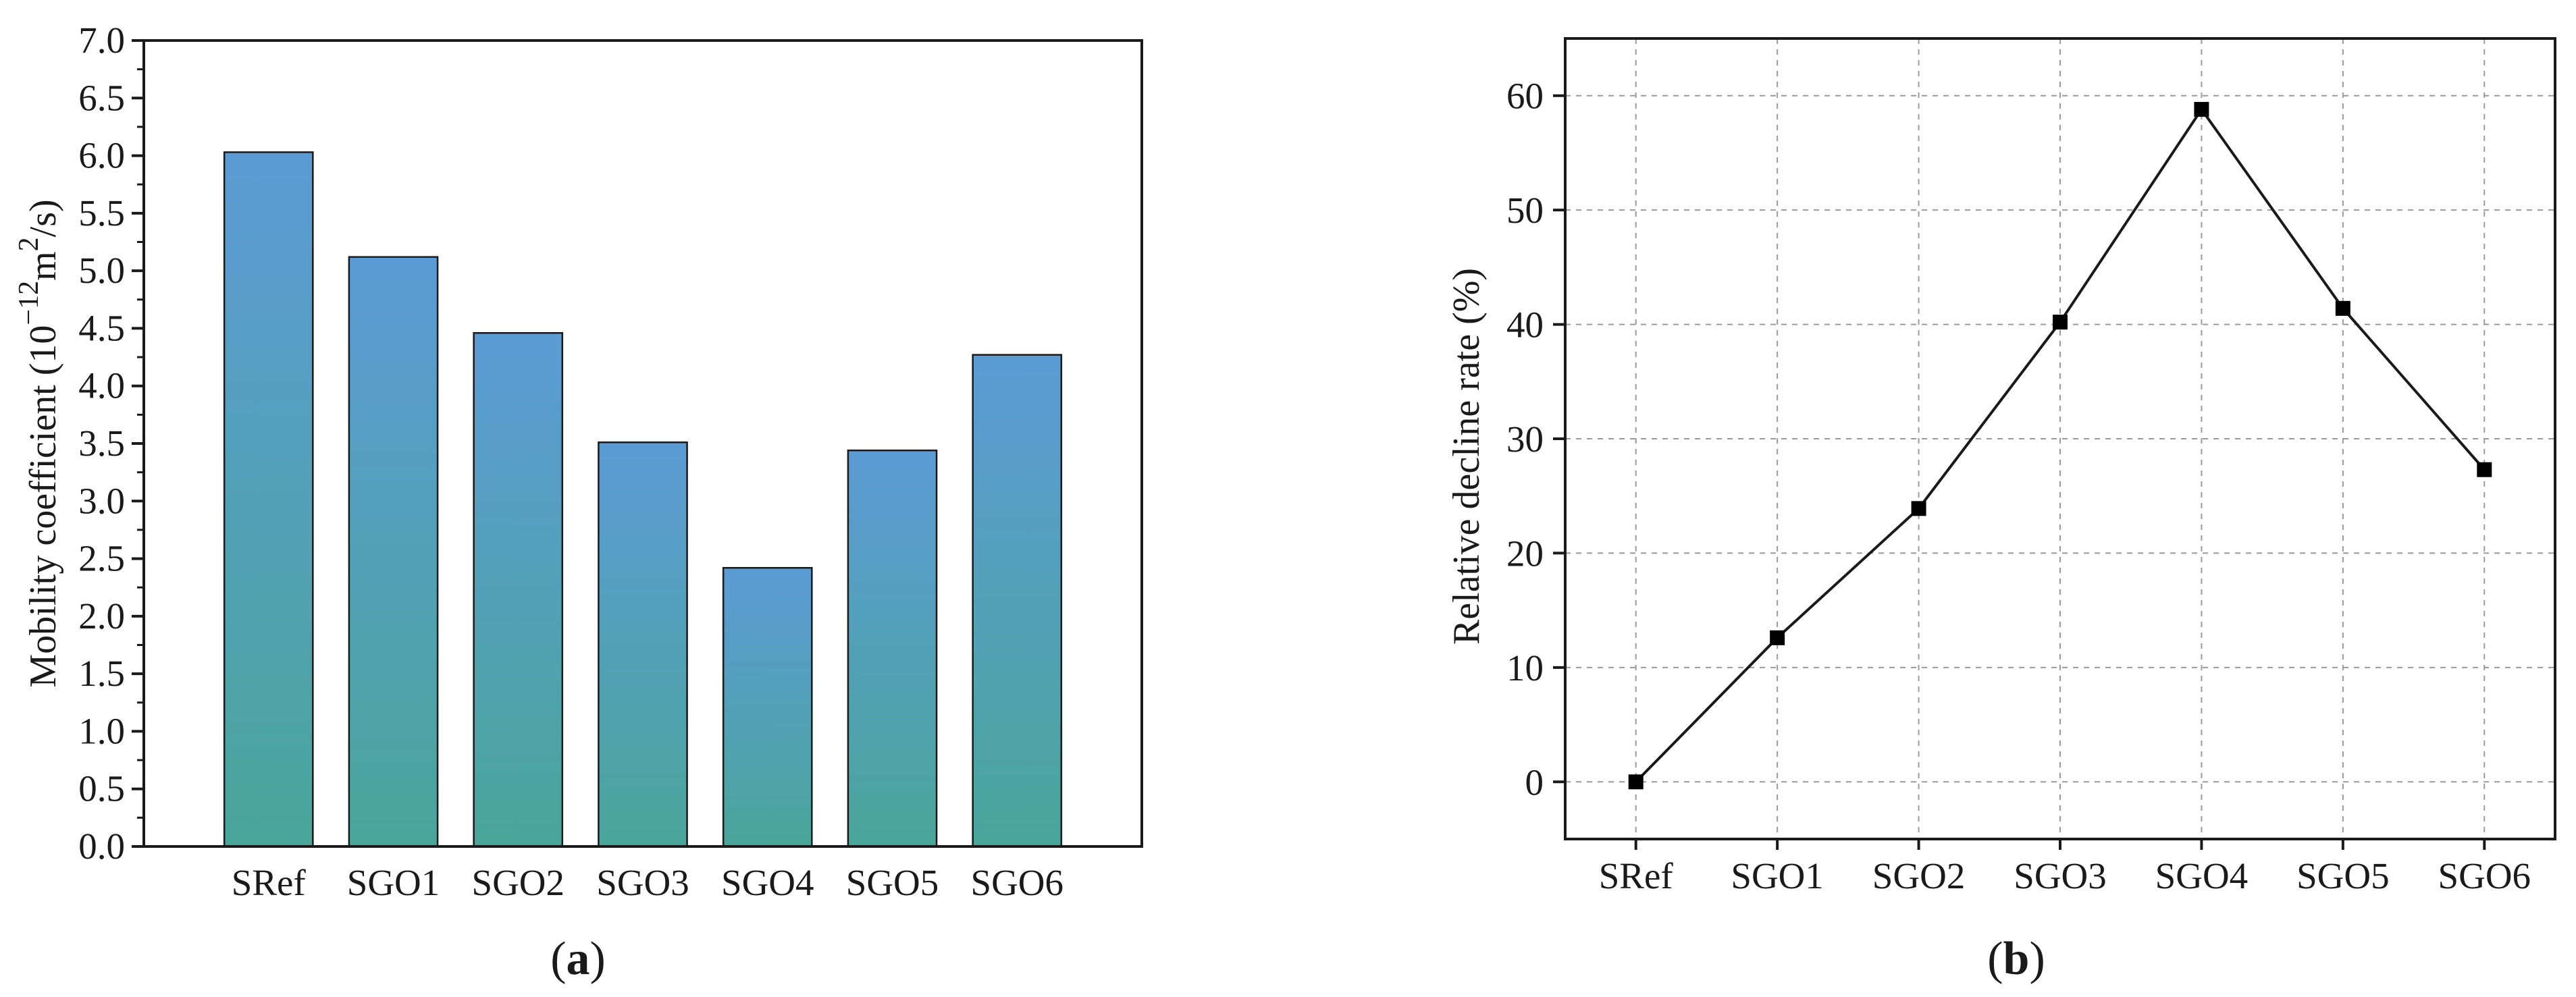  I want to click on y-axis-label-exponent: −12, so click(29, 303).